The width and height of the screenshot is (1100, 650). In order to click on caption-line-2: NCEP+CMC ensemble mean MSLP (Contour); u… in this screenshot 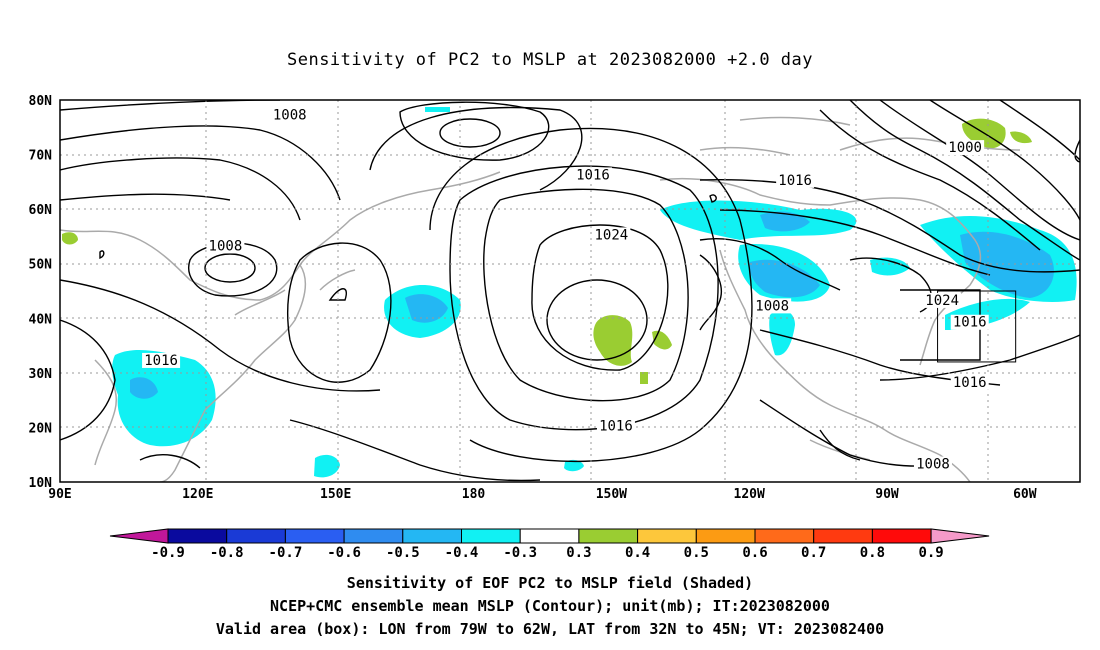, I will do `click(550, 606)`.